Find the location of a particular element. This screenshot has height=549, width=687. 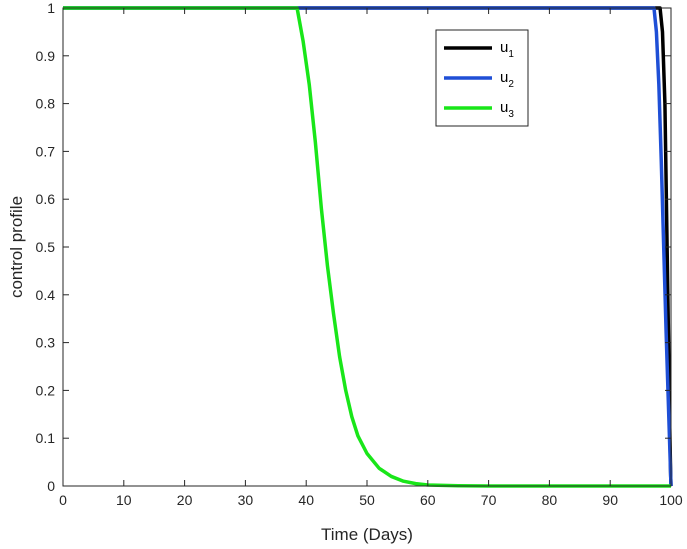

x-tick-label: 100 is located at coordinates (671, 500).